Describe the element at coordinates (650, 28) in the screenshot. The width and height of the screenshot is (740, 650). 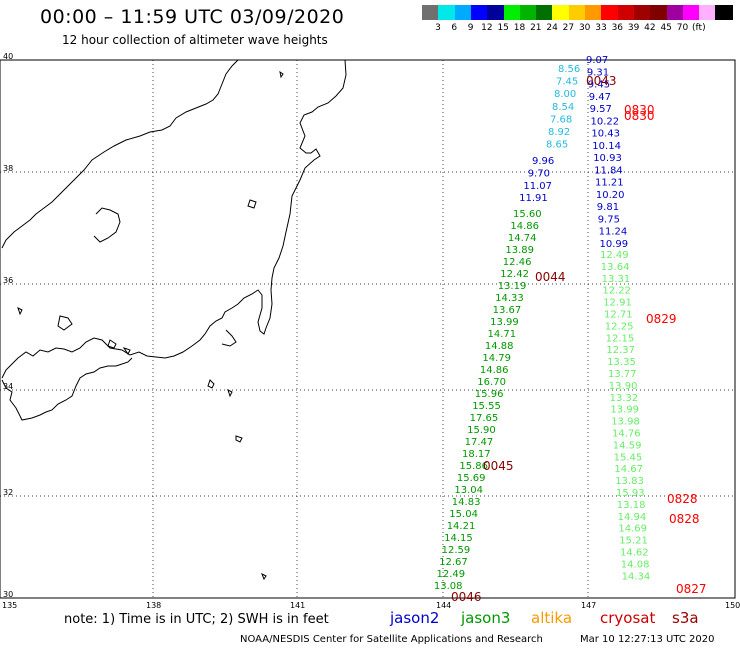
I see `scale-label: 42` at that location.